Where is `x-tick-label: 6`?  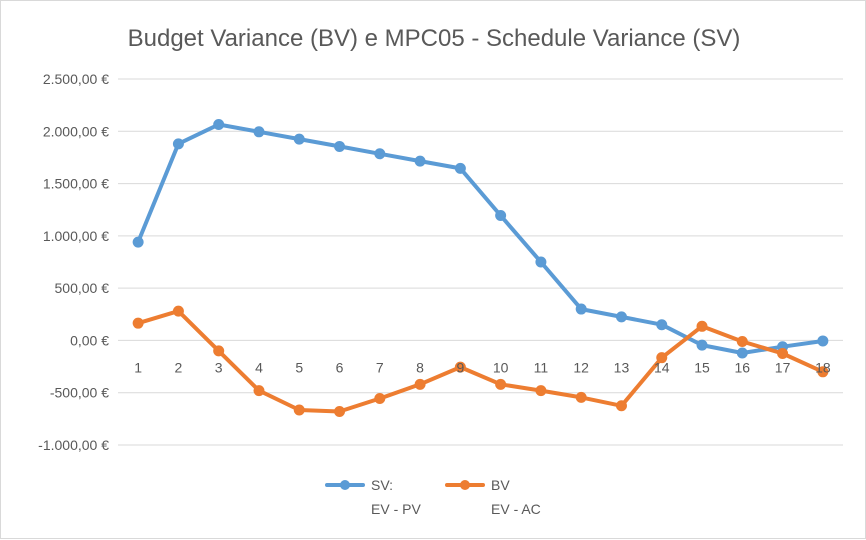
x-tick-label: 6 is located at coordinates (340, 367).